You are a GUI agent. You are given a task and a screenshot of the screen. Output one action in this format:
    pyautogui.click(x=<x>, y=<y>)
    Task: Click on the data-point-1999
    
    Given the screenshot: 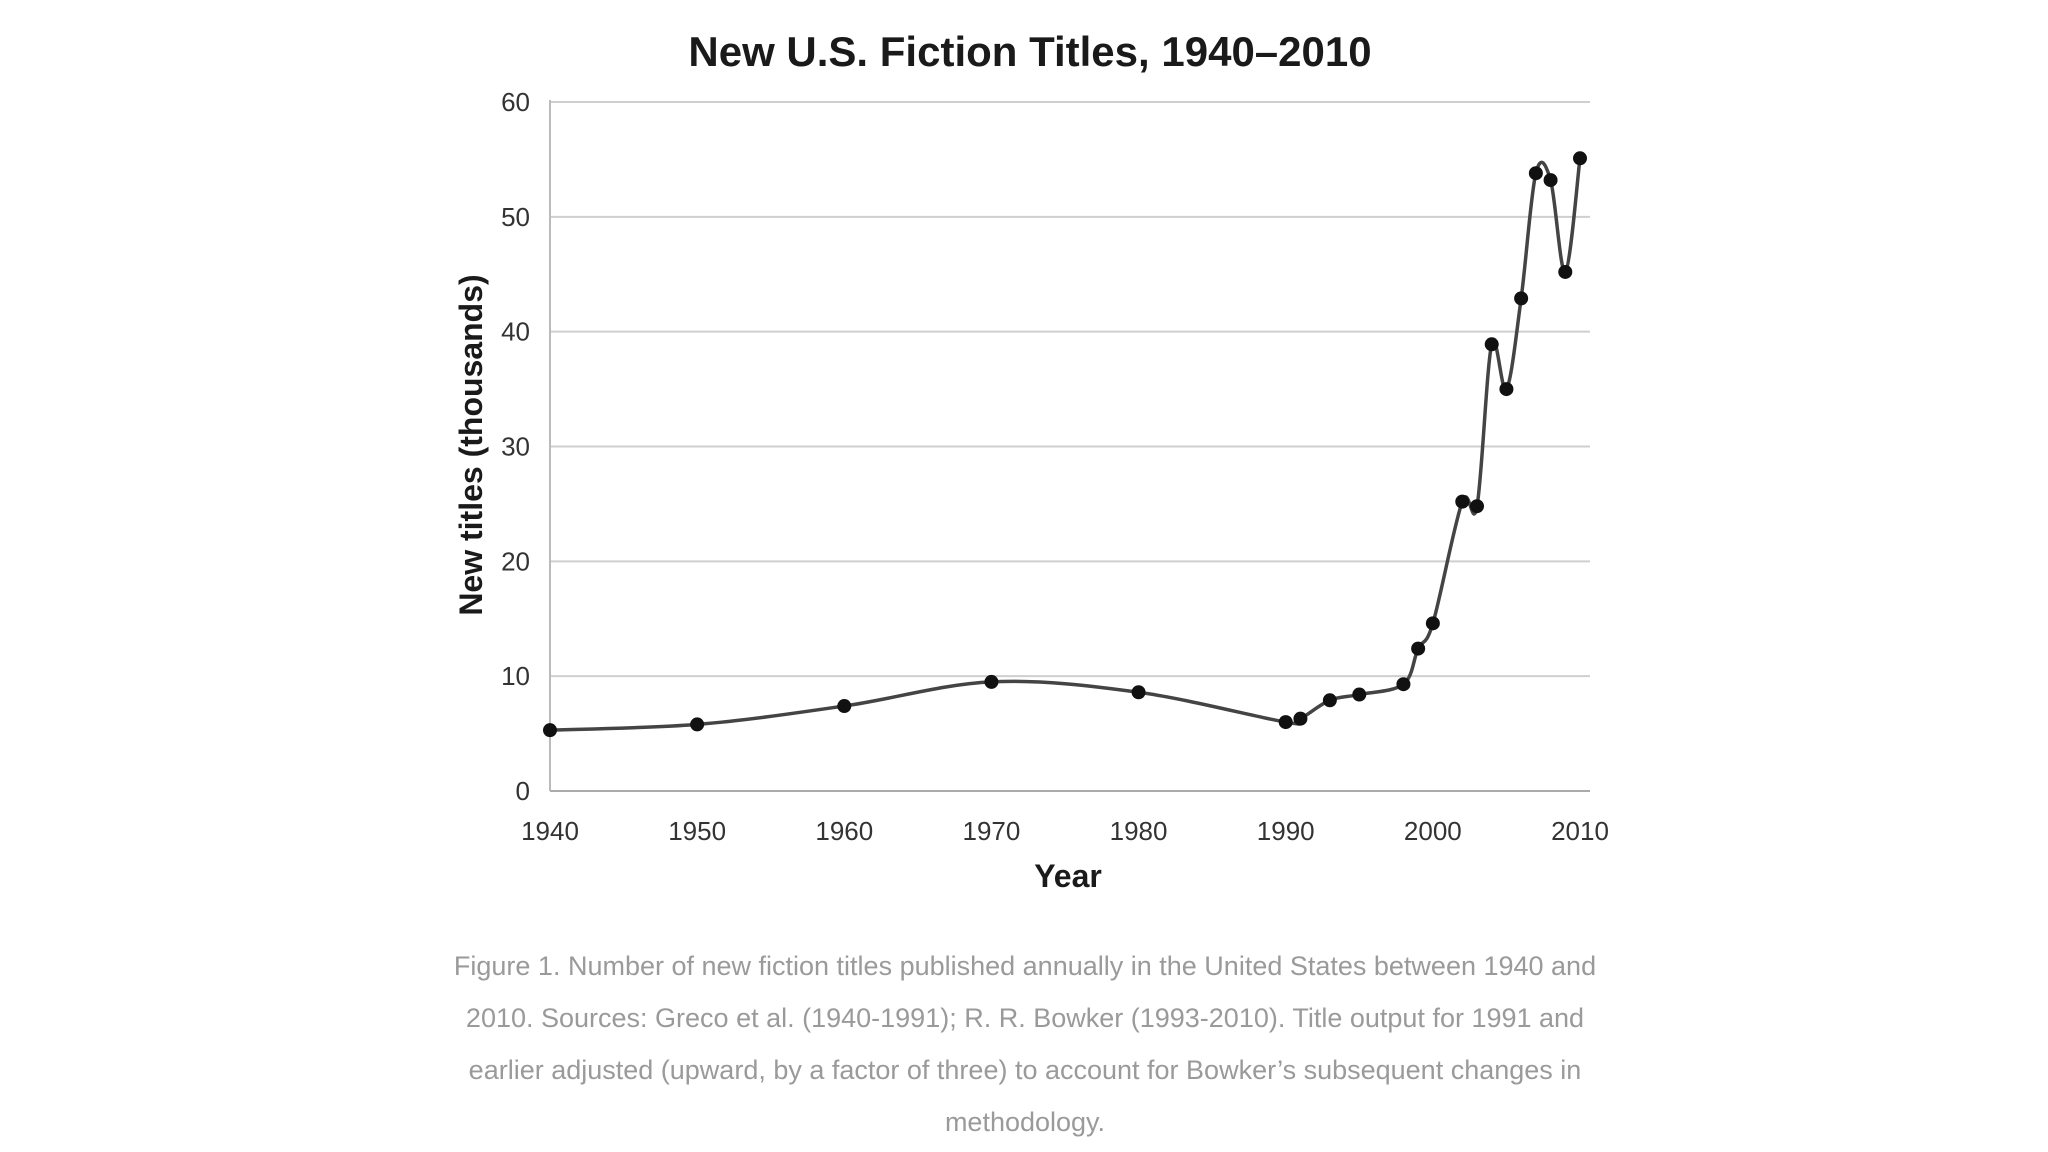 What is the action you would take?
    pyautogui.click(x=1418, y=648)
    